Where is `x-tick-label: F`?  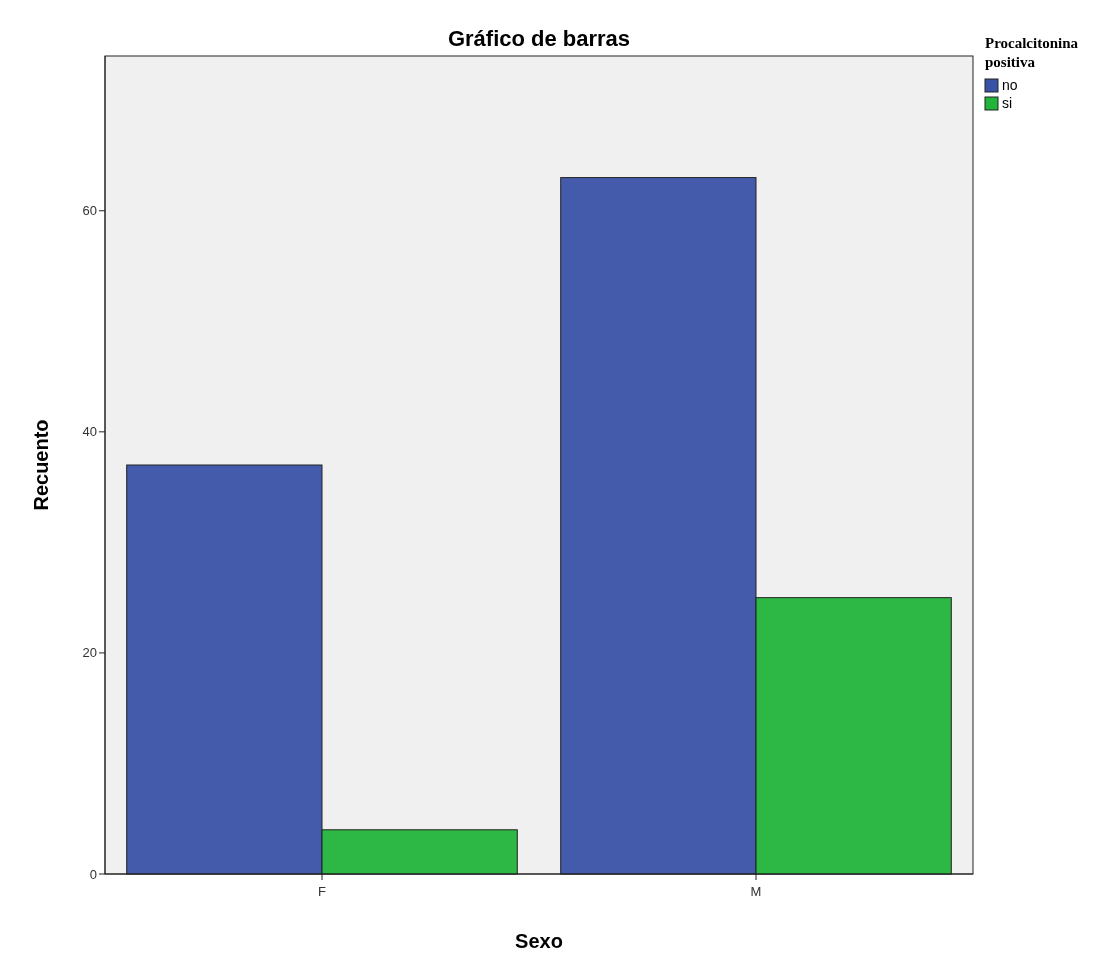 x-tick-label: F is located at coordinates (322, 891).